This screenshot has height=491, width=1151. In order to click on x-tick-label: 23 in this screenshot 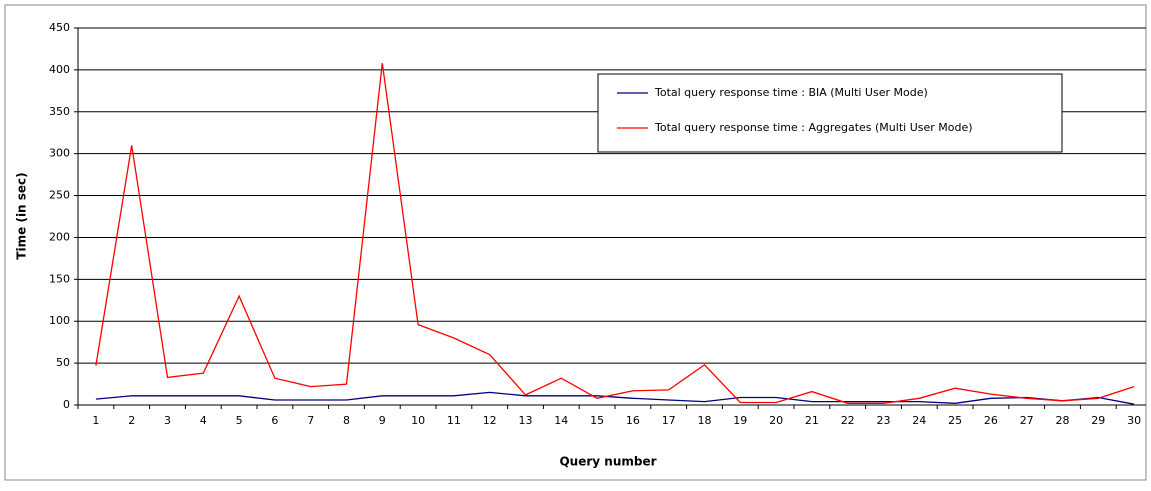, I will do `click(884, 420)`.